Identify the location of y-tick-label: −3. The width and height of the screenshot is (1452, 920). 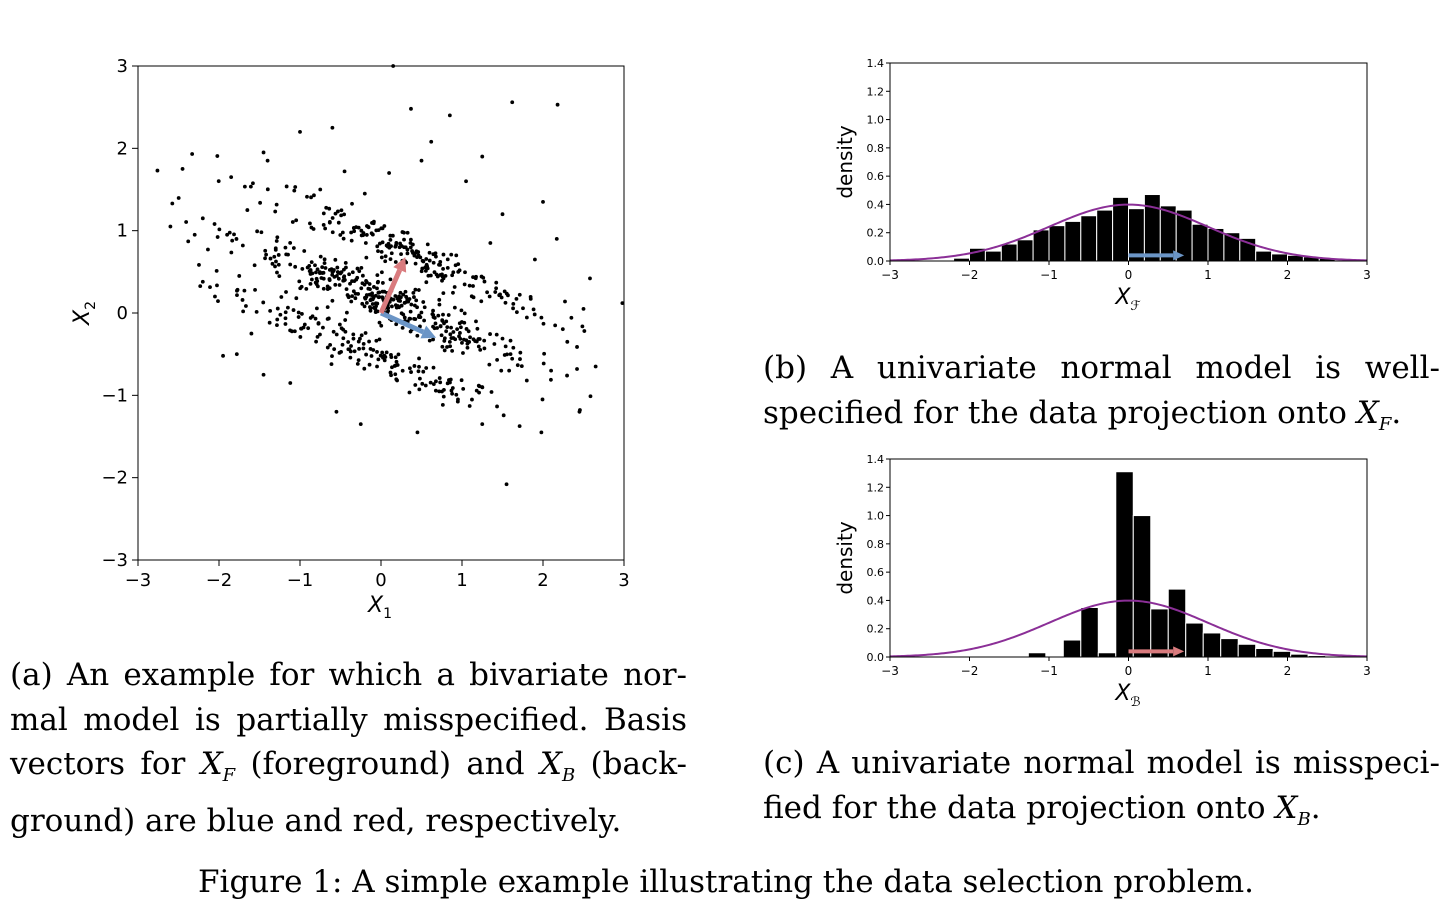
(114, 560).